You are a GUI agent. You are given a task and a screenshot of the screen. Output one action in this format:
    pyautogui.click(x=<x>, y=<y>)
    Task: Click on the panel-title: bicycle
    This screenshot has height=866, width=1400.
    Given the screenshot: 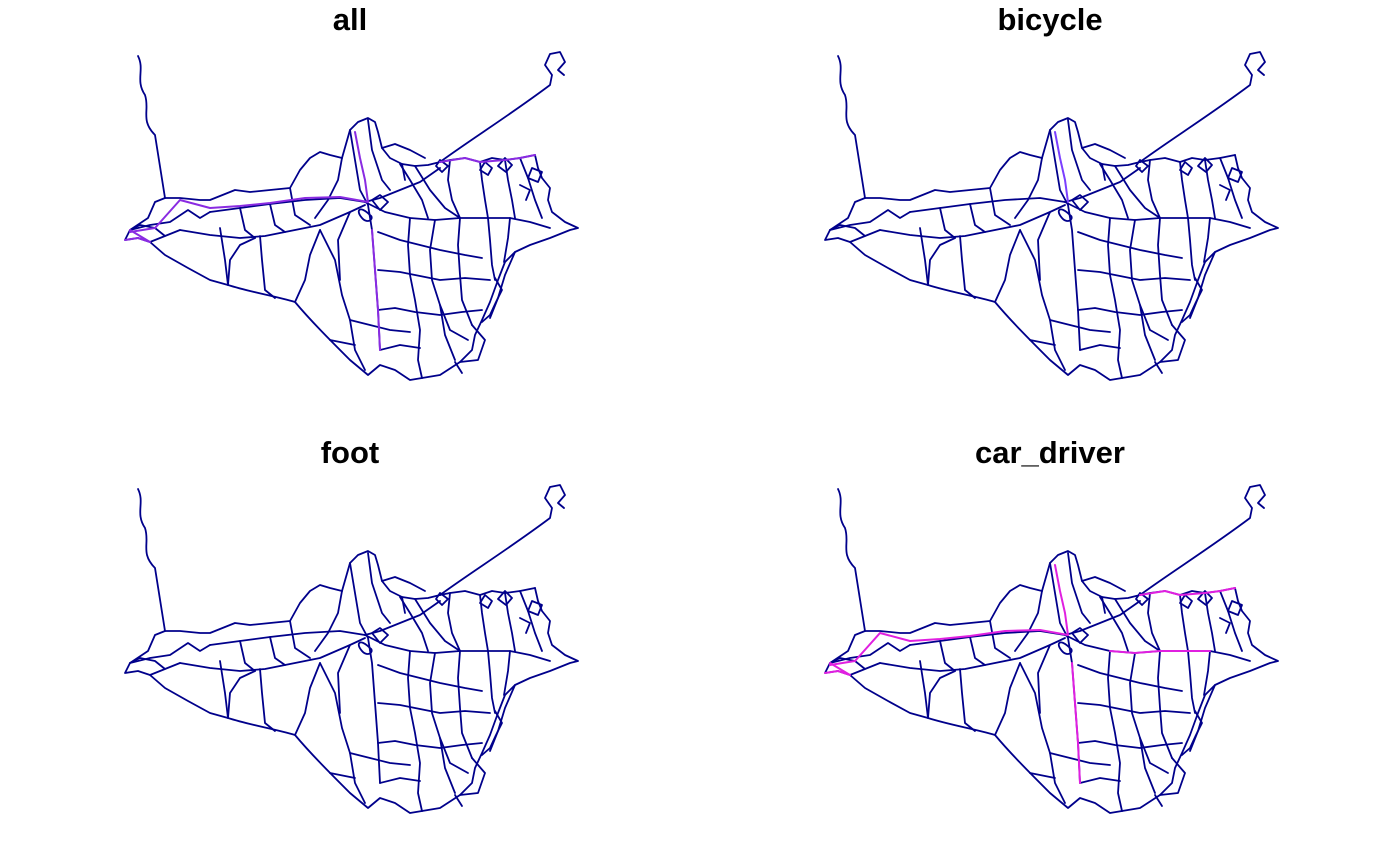 What is the action you would take?
    pyautogui.click(x=1050, y=19)
    